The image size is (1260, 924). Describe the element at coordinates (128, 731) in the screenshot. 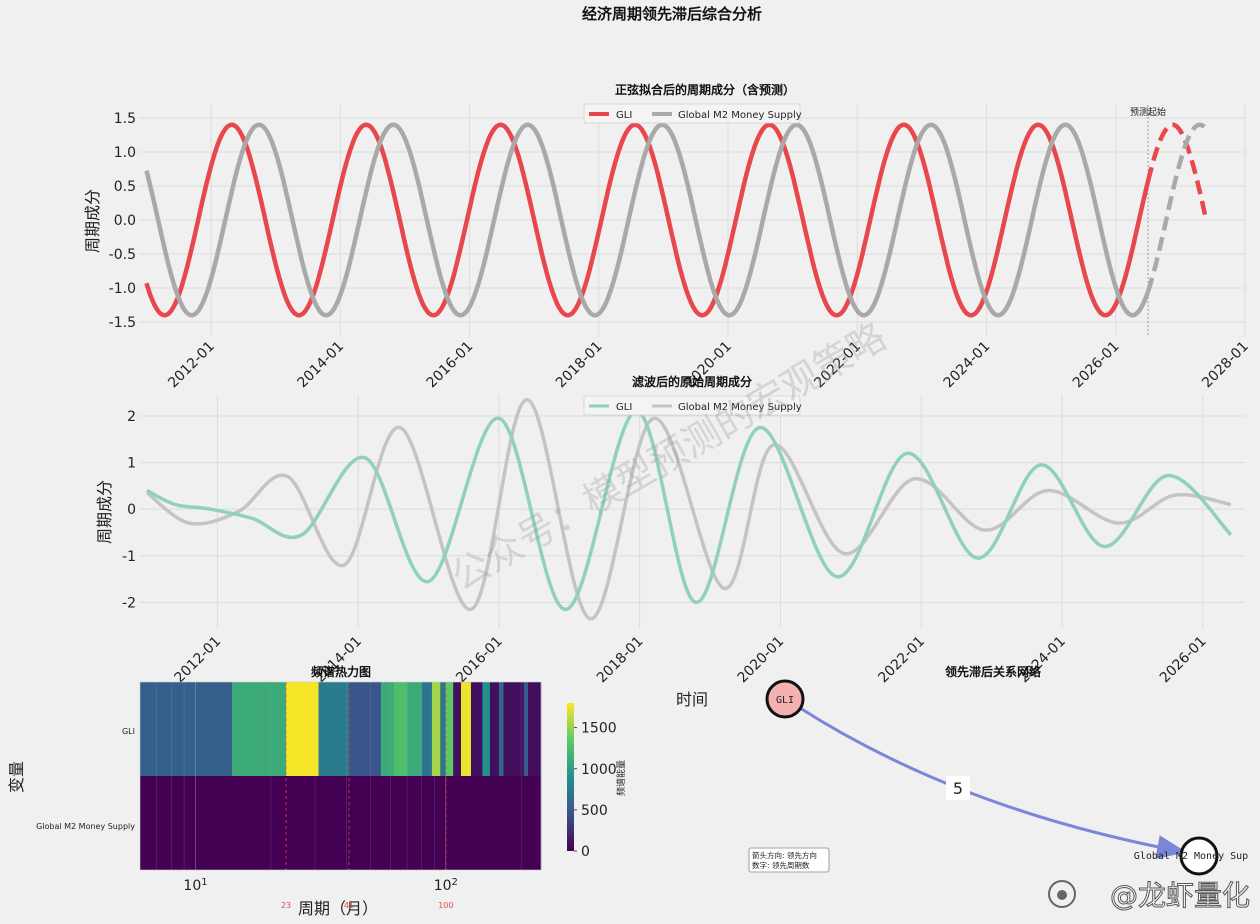

I see `row-label-gli: GLI` at that location.